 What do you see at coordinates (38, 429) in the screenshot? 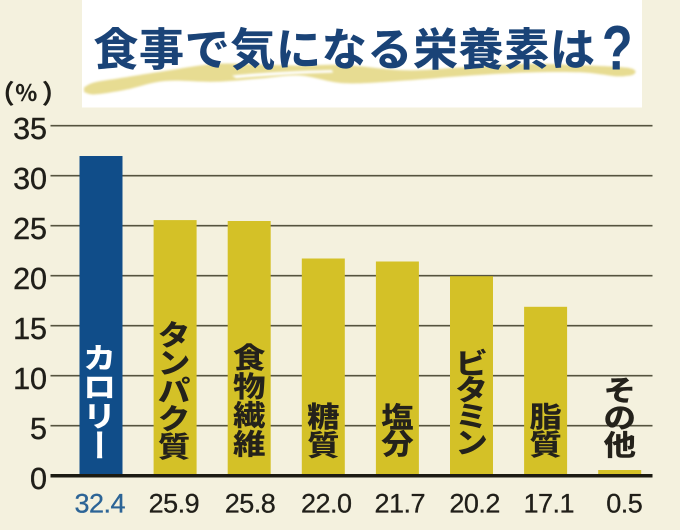
I see `svg-text: 5` at bounding box center [38, 429].